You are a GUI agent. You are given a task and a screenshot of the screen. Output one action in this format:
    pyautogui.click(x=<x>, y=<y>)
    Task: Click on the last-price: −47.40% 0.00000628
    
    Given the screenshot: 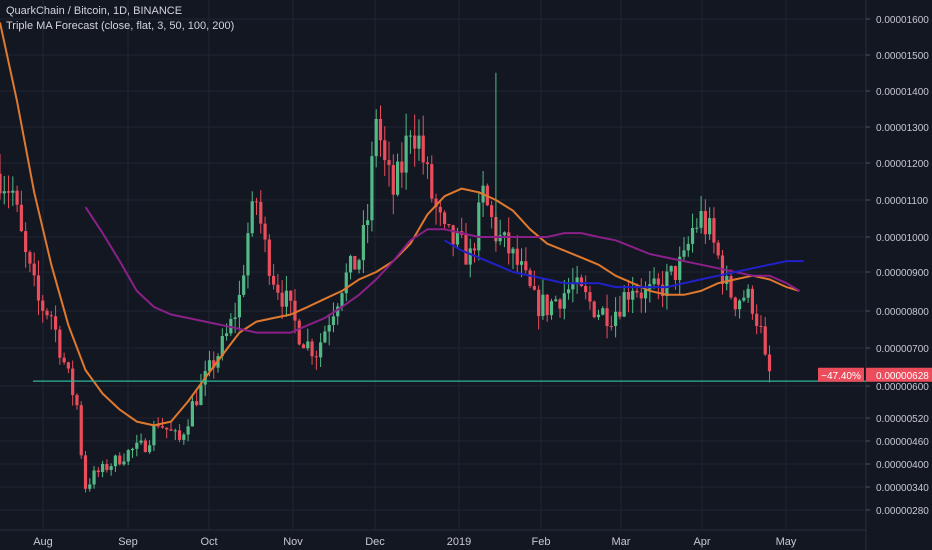 What is the action you would take?
    pyautogui.click(x=875, y=374)
    